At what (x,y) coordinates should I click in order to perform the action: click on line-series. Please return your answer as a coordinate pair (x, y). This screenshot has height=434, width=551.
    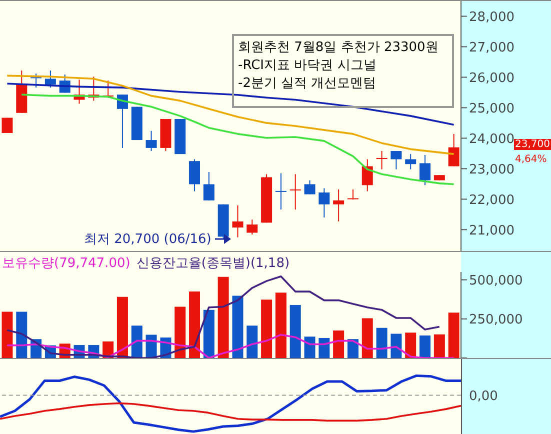
    Looking at the image, I should click on (230, 346).